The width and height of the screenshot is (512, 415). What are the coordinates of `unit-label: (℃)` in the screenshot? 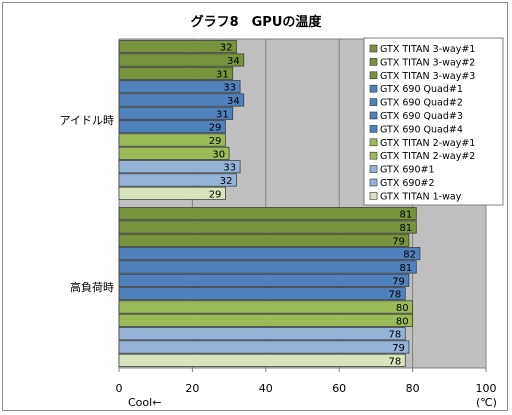 It's located at (486, 402).